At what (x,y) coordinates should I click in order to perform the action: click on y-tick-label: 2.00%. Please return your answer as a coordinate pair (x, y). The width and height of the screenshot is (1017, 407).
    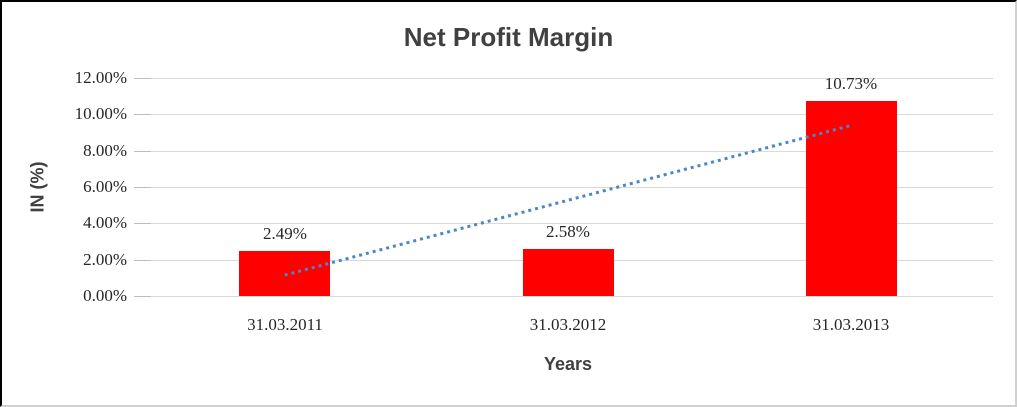
    Looking at the image, I should click on (105, 259).